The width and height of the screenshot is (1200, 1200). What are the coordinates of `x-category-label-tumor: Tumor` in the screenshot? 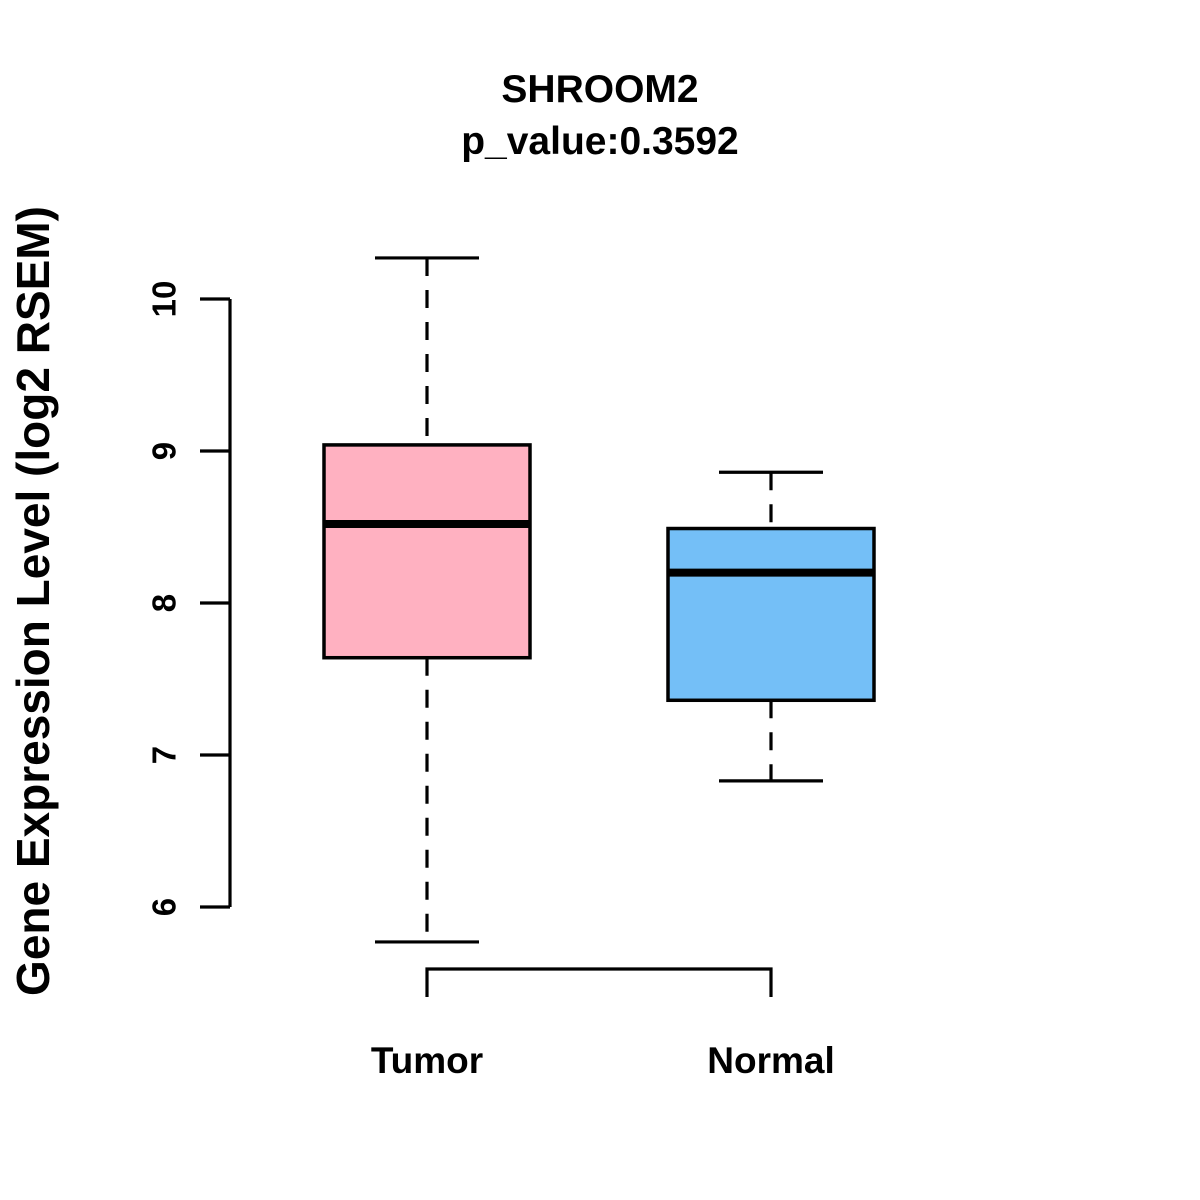 It's located at (427, 1060).